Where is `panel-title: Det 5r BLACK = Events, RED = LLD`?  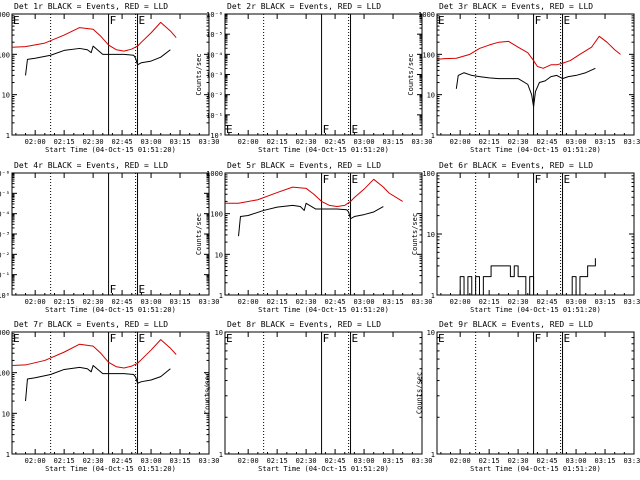 panel-title: Det 5r BLACK = Events, RED = LLD is located at coordinates (304, 165).